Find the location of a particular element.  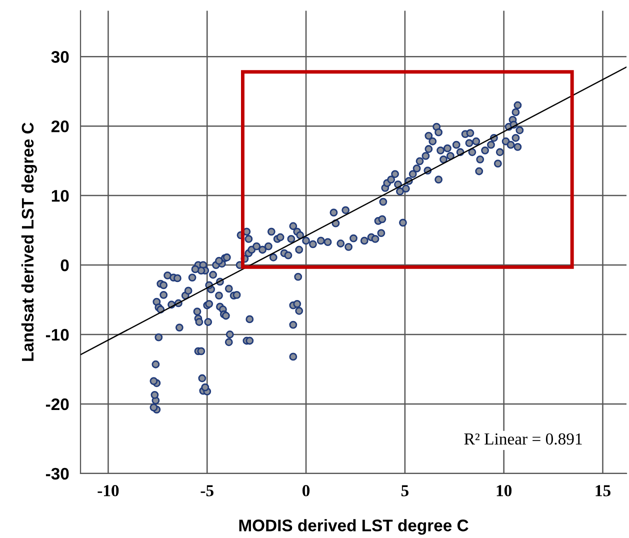

x-axis-title: MODIS derived LST degree C is located at coordinates (353, 527).